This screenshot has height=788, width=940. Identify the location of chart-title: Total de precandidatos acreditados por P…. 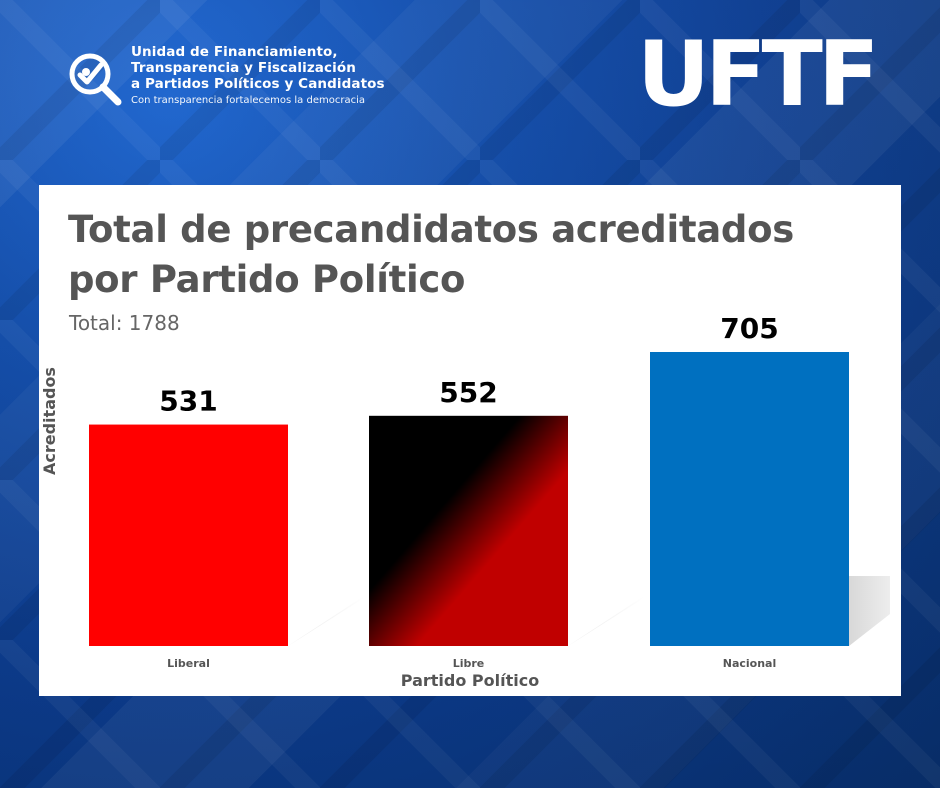
(431, 255).